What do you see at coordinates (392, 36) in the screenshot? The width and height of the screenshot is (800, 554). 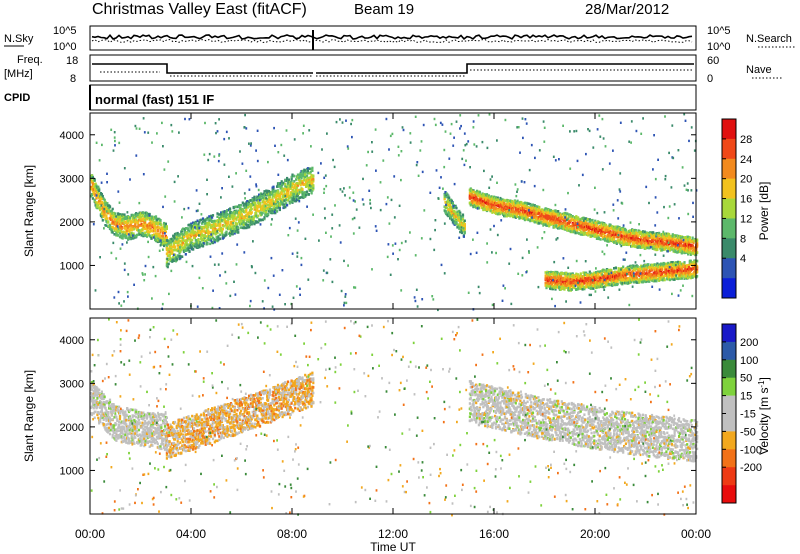 I see `nsky-series` at bounding box center [392, 36].